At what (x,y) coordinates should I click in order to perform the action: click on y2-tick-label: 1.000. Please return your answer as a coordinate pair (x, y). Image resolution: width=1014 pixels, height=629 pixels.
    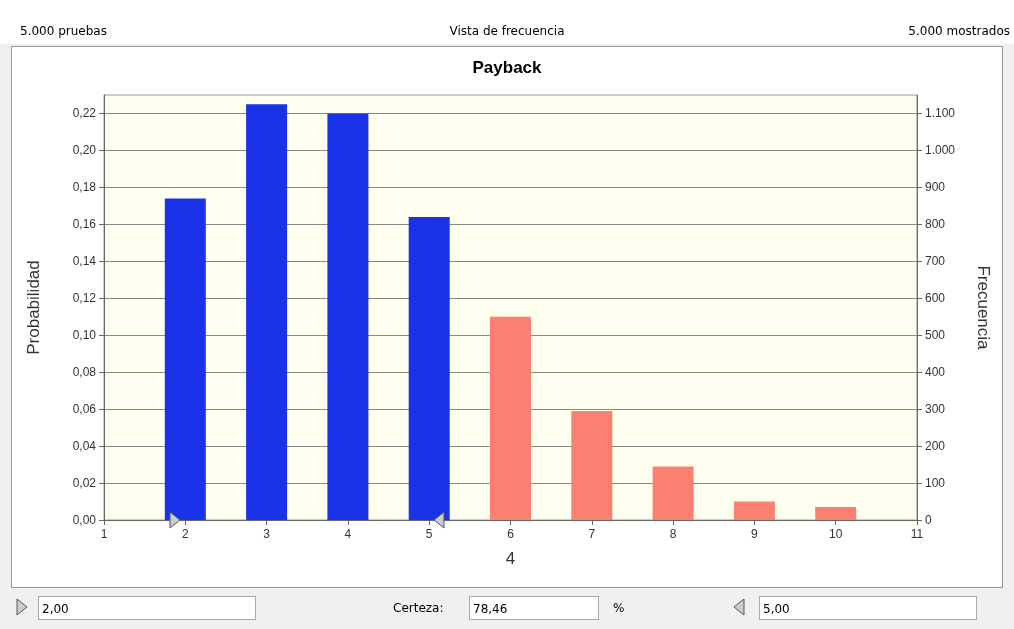
    Looking at the image, I should click on (940, 150).